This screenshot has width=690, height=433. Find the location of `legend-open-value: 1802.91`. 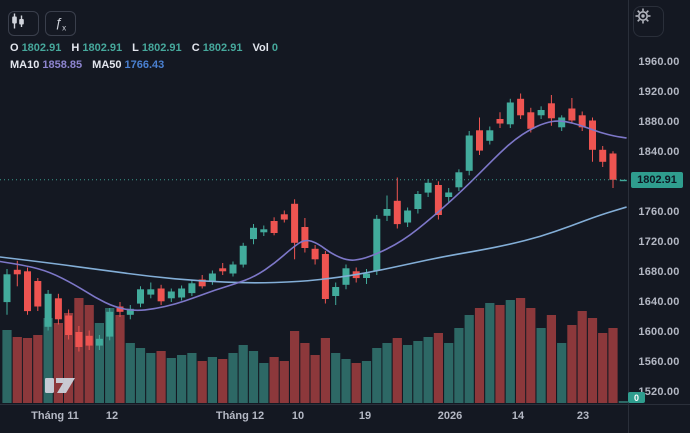

legend-open-value: 1802.91 is located at coordinates (41, 48).